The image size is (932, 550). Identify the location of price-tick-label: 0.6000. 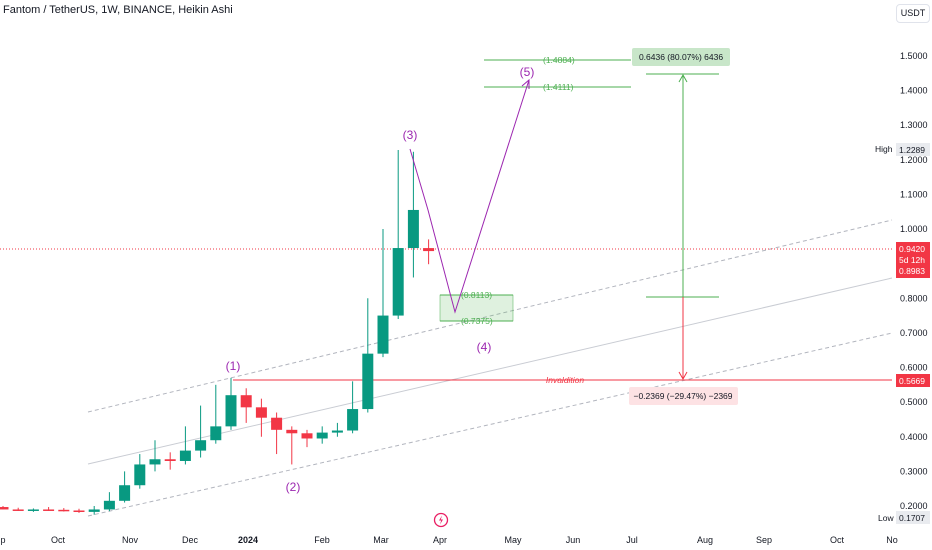
(914, 368).